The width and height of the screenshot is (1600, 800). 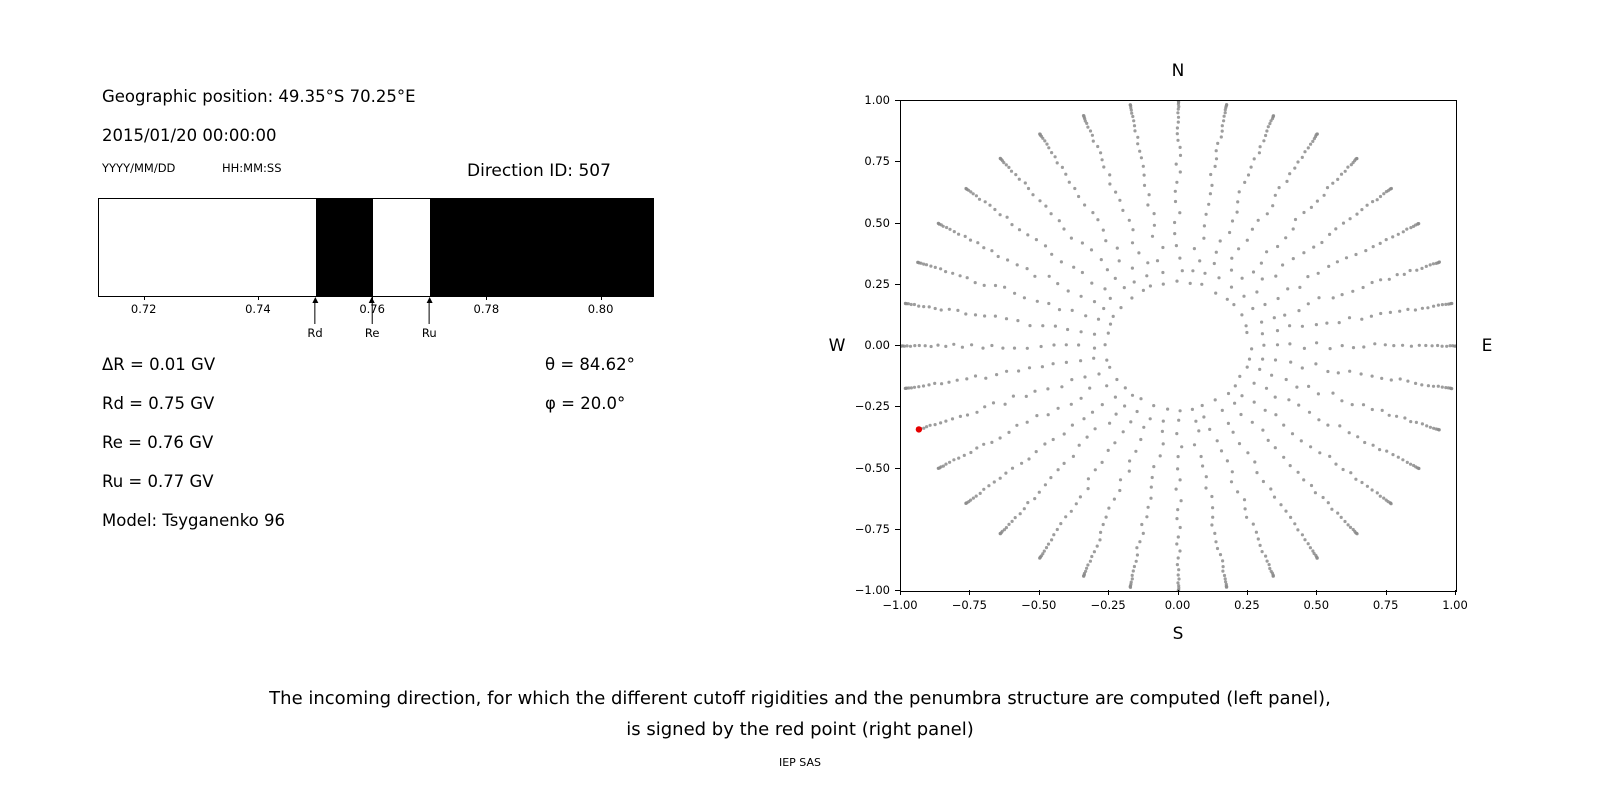 I want to click on arrow-line, so click(x=429, y=313).